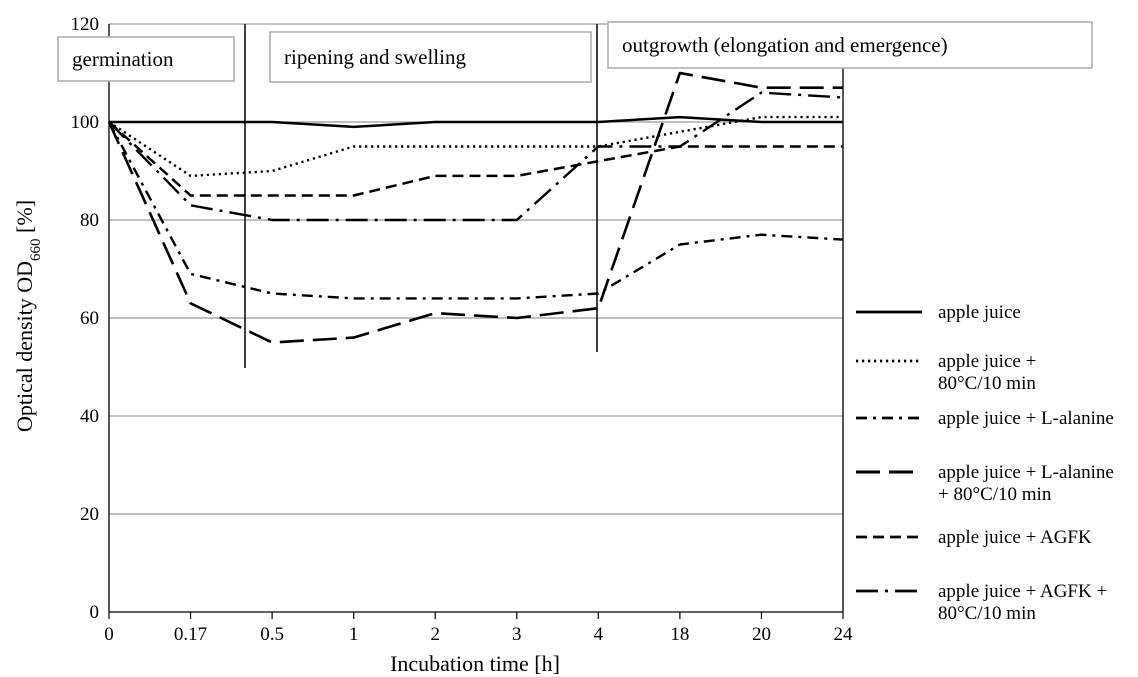 This screenshot has width=1138, height=677. Describe the element at coordinates (24, 219) in the screenshot. I see `y-axis-title-unit: [%]` at that location.